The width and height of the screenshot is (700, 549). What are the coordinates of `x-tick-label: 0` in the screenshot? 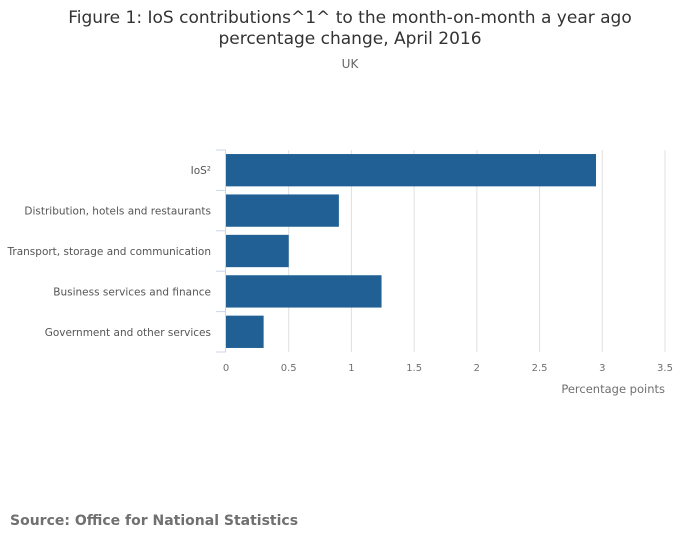 It's located at (226, 368).